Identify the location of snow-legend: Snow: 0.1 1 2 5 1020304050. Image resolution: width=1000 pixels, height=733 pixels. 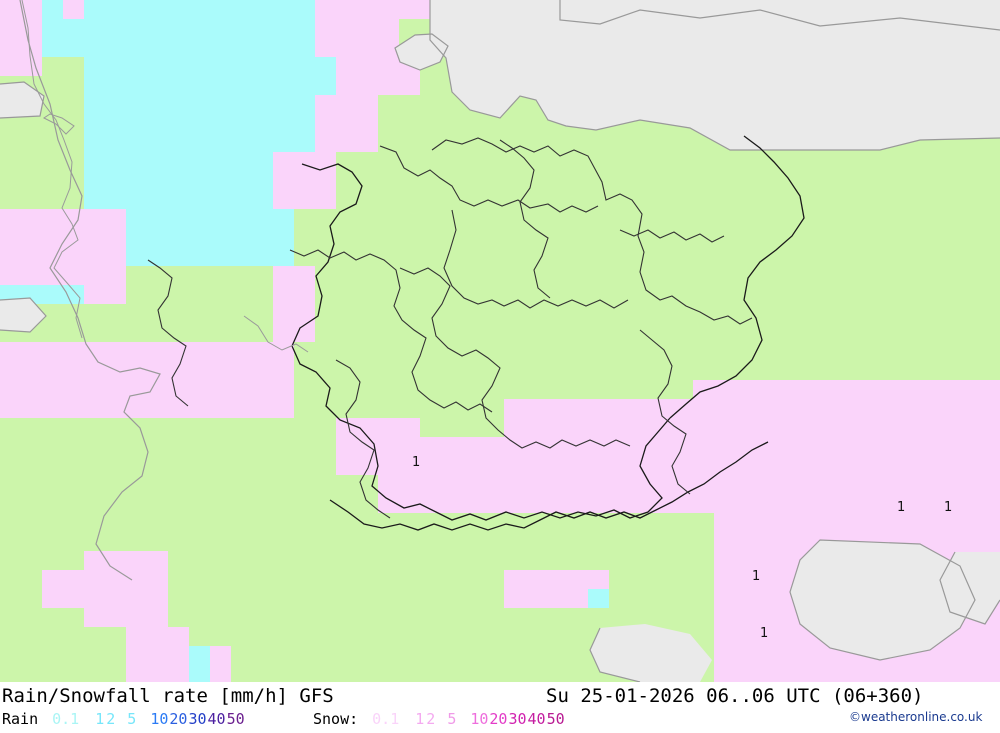
(439, 719).